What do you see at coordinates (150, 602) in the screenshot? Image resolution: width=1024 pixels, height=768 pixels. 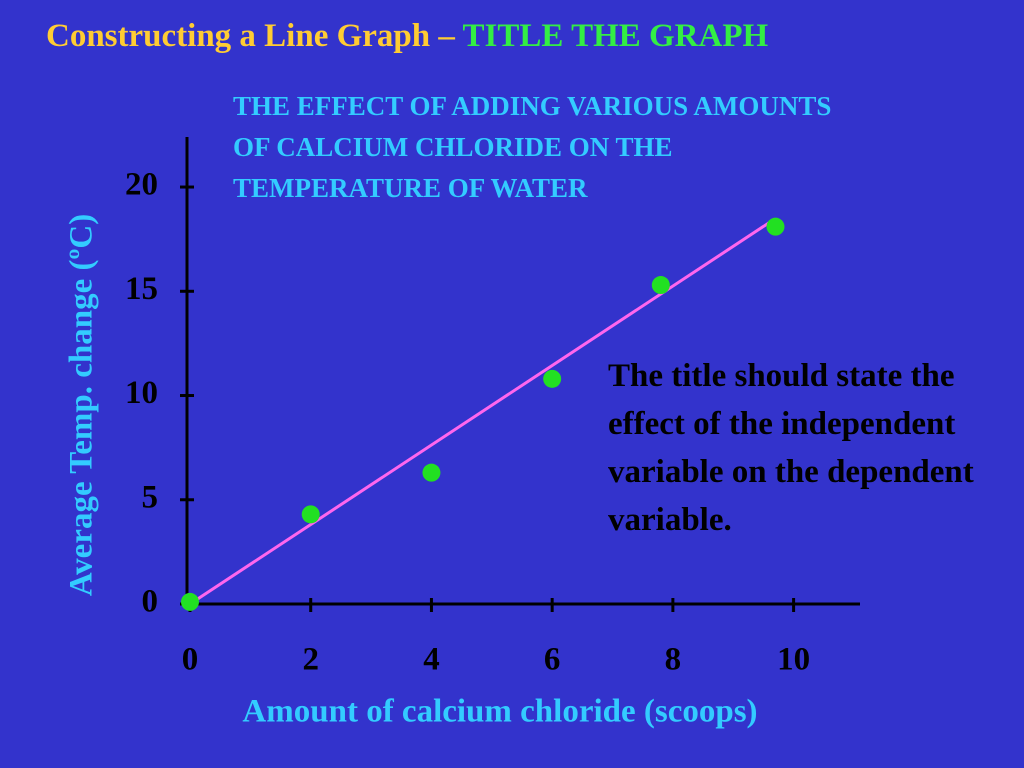 I see `y-tick-label: 0` at bounding box center [150, 602].